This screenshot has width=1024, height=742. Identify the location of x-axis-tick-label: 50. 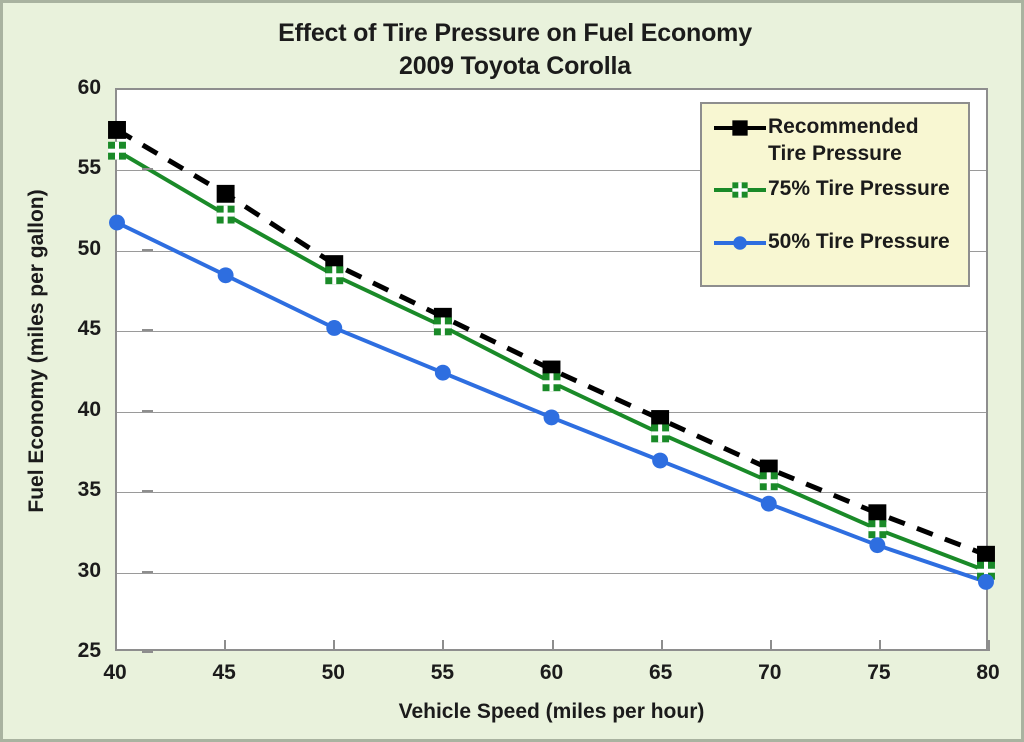
(333, 672).